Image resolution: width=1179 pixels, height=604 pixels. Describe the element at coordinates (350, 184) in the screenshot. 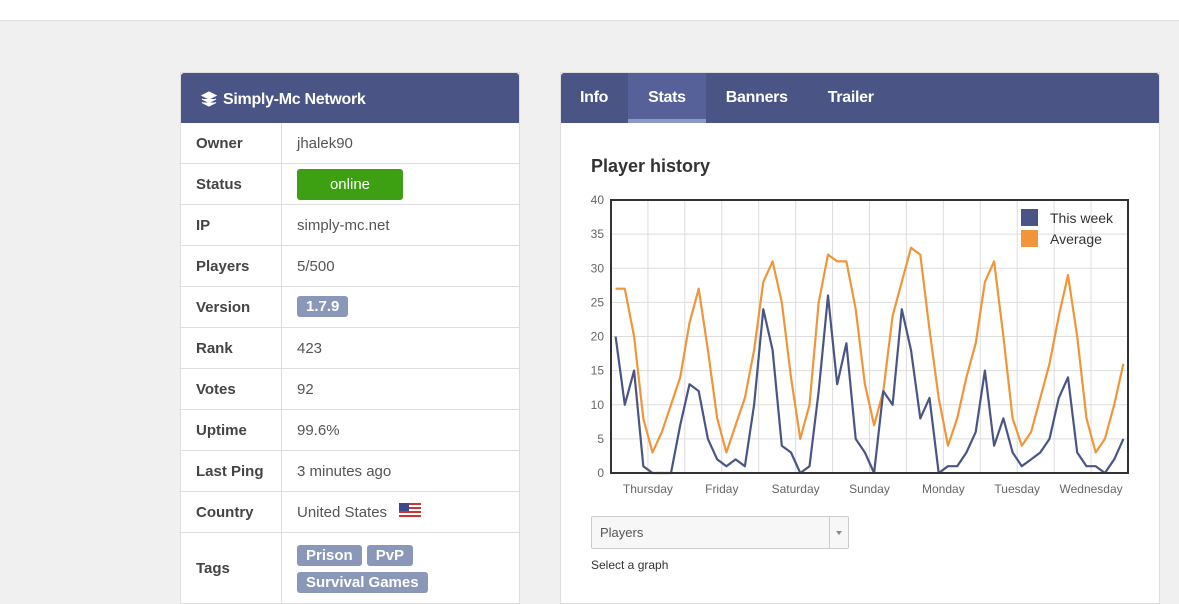

I see `status-badge: online` at that location.